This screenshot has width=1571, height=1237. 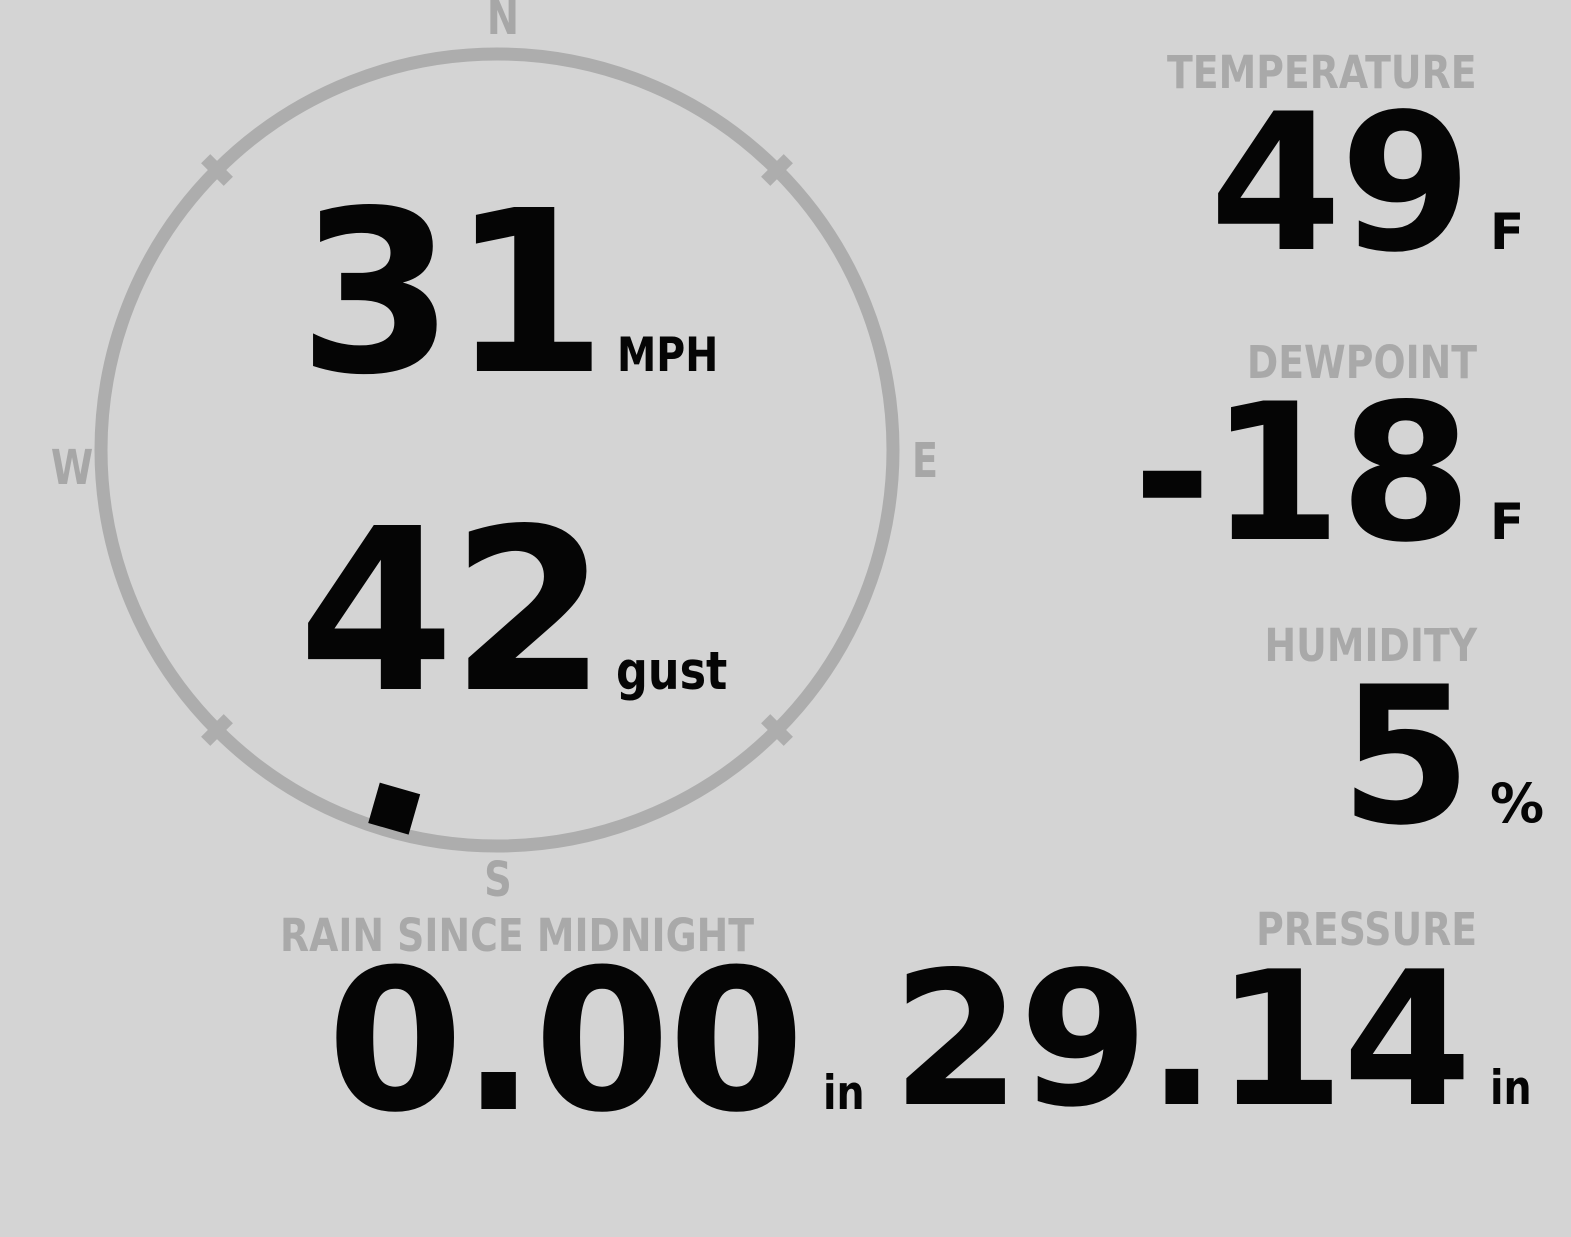 I want to click on wind-gust-row: 42 gust, so click(x=523, y=612).